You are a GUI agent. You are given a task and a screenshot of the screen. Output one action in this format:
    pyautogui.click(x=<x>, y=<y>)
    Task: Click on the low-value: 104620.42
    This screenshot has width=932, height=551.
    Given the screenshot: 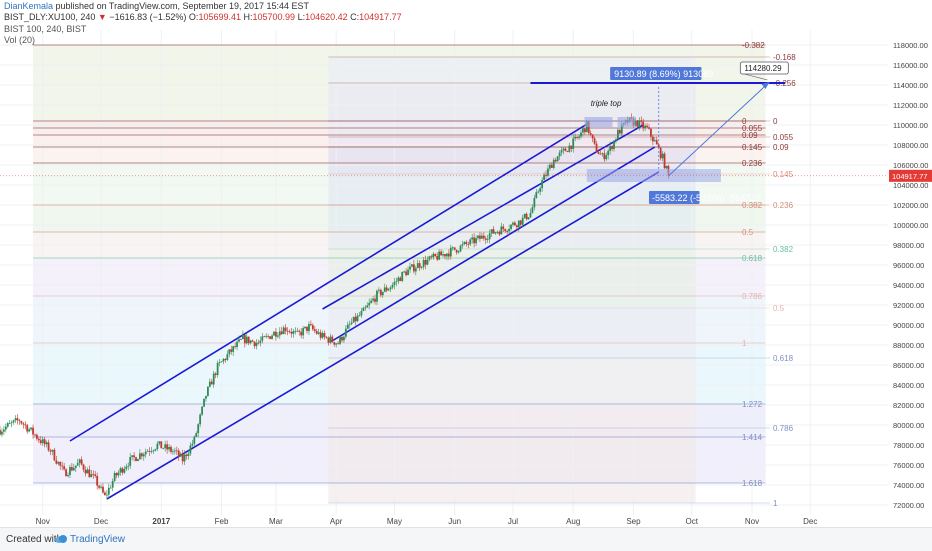 What is the action you would take?
    pyautogui.click(x=326, y=17)
    